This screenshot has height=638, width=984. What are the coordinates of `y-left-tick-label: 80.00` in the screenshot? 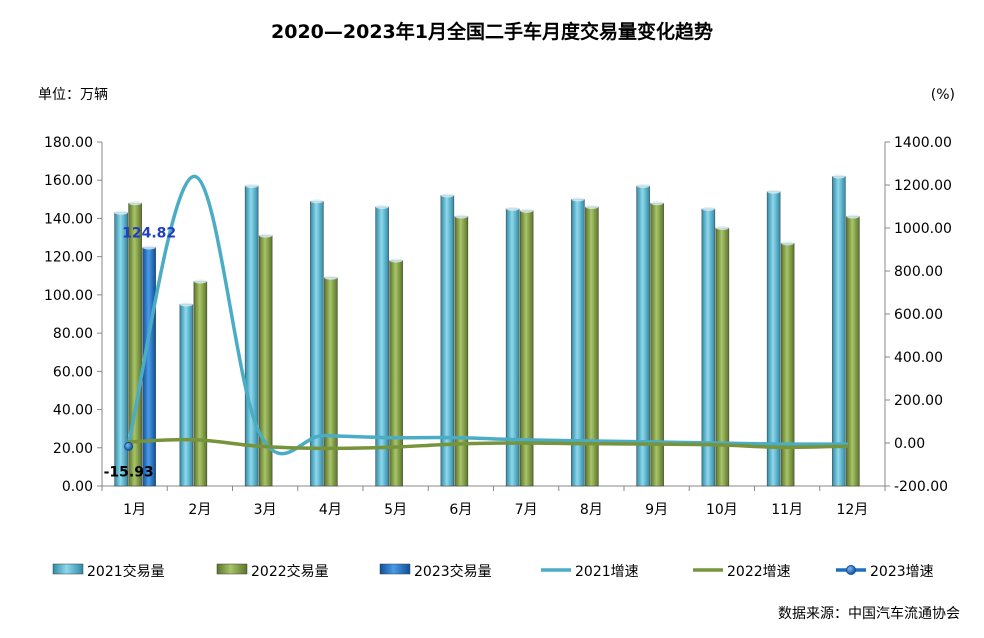 It's located at (73, 334).